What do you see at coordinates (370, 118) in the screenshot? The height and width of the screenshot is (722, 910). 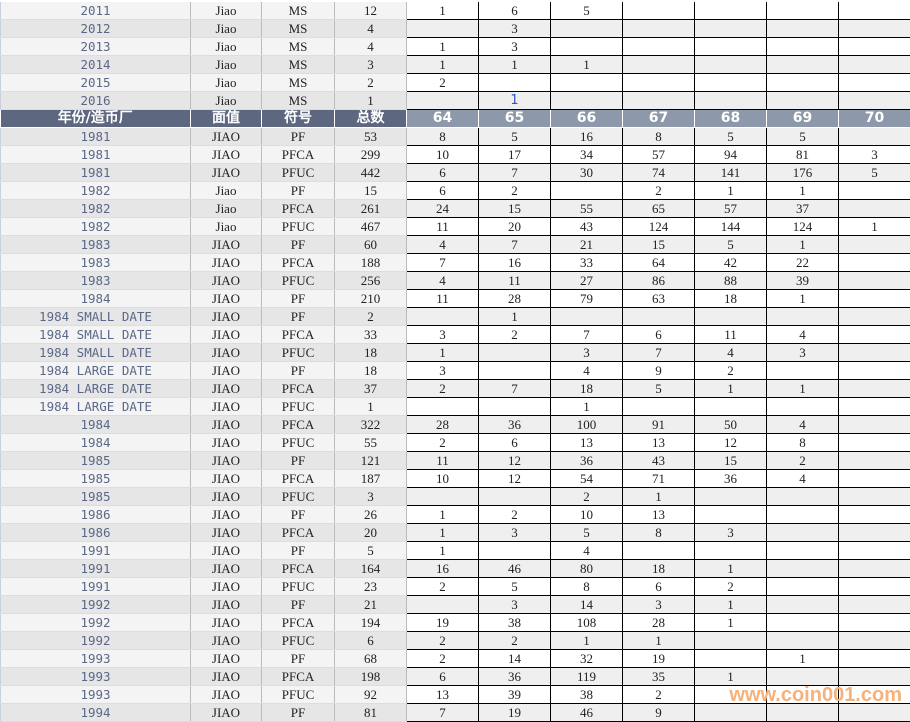 I see `header-total: 总数` at bounding box center [370, 118].